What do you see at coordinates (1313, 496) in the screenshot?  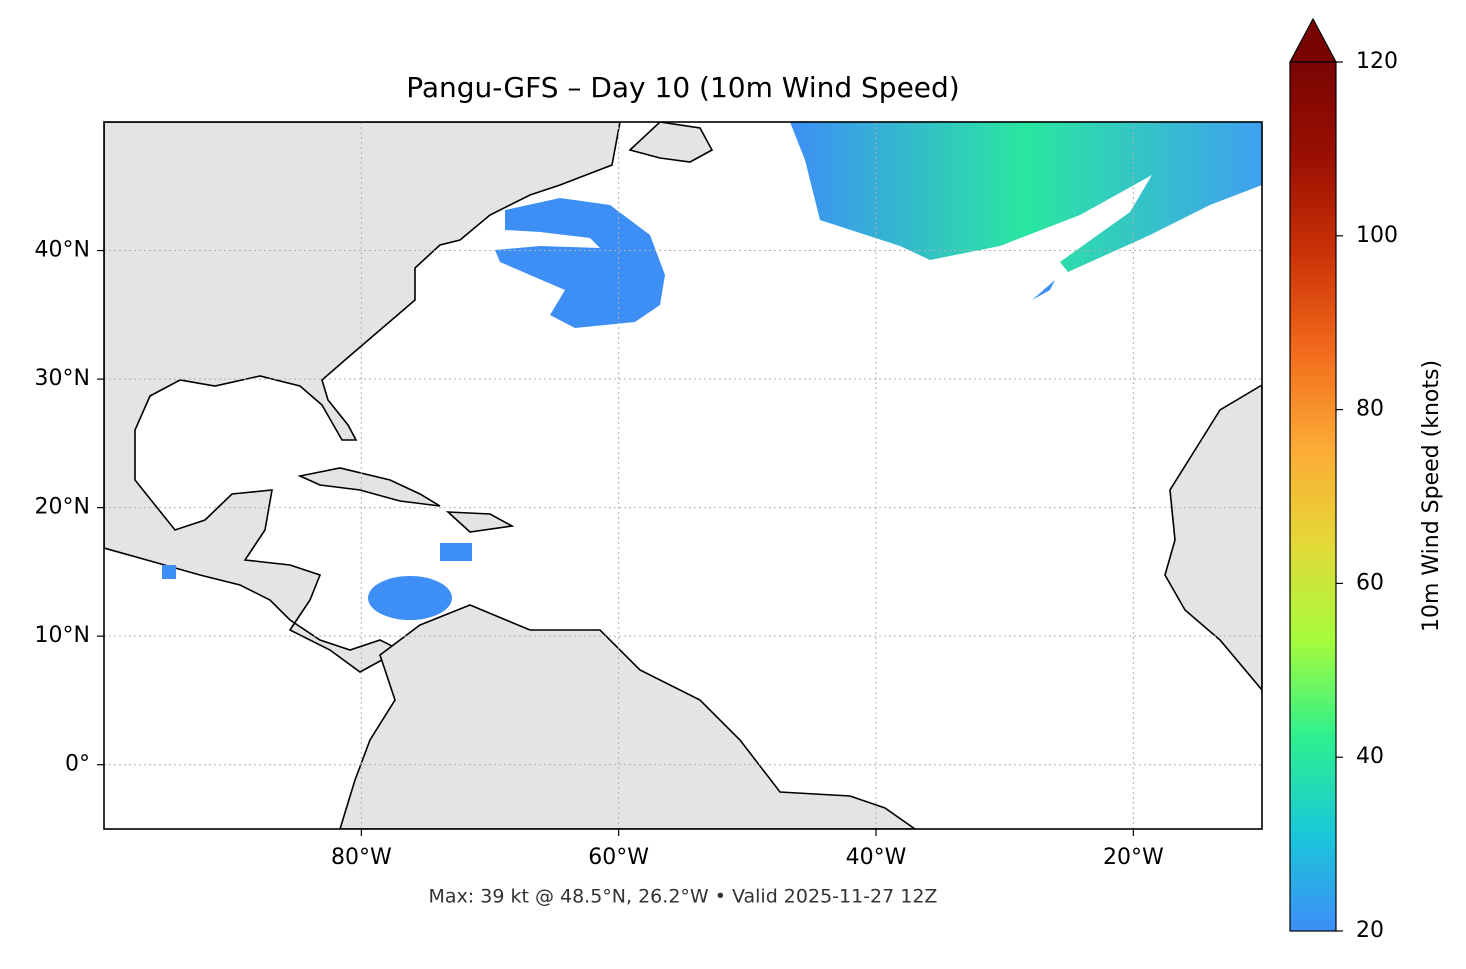 I see `colorbar` at bounding box center [1313, 496].